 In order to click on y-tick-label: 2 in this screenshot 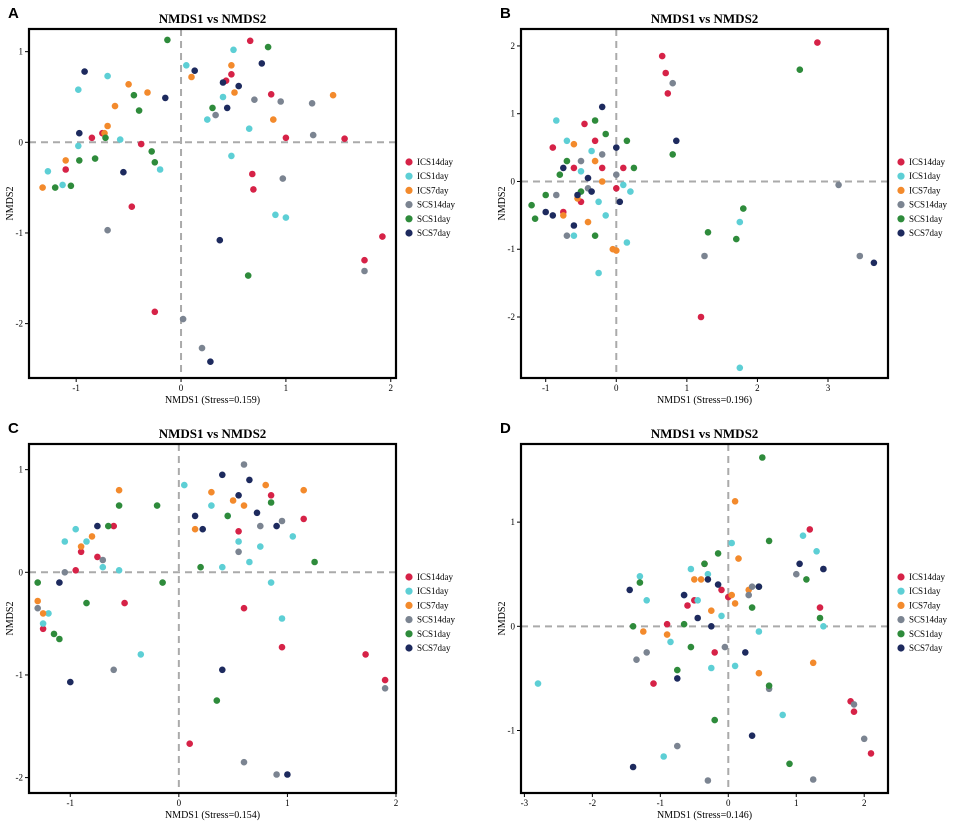, I will do `click(513, 46)`.